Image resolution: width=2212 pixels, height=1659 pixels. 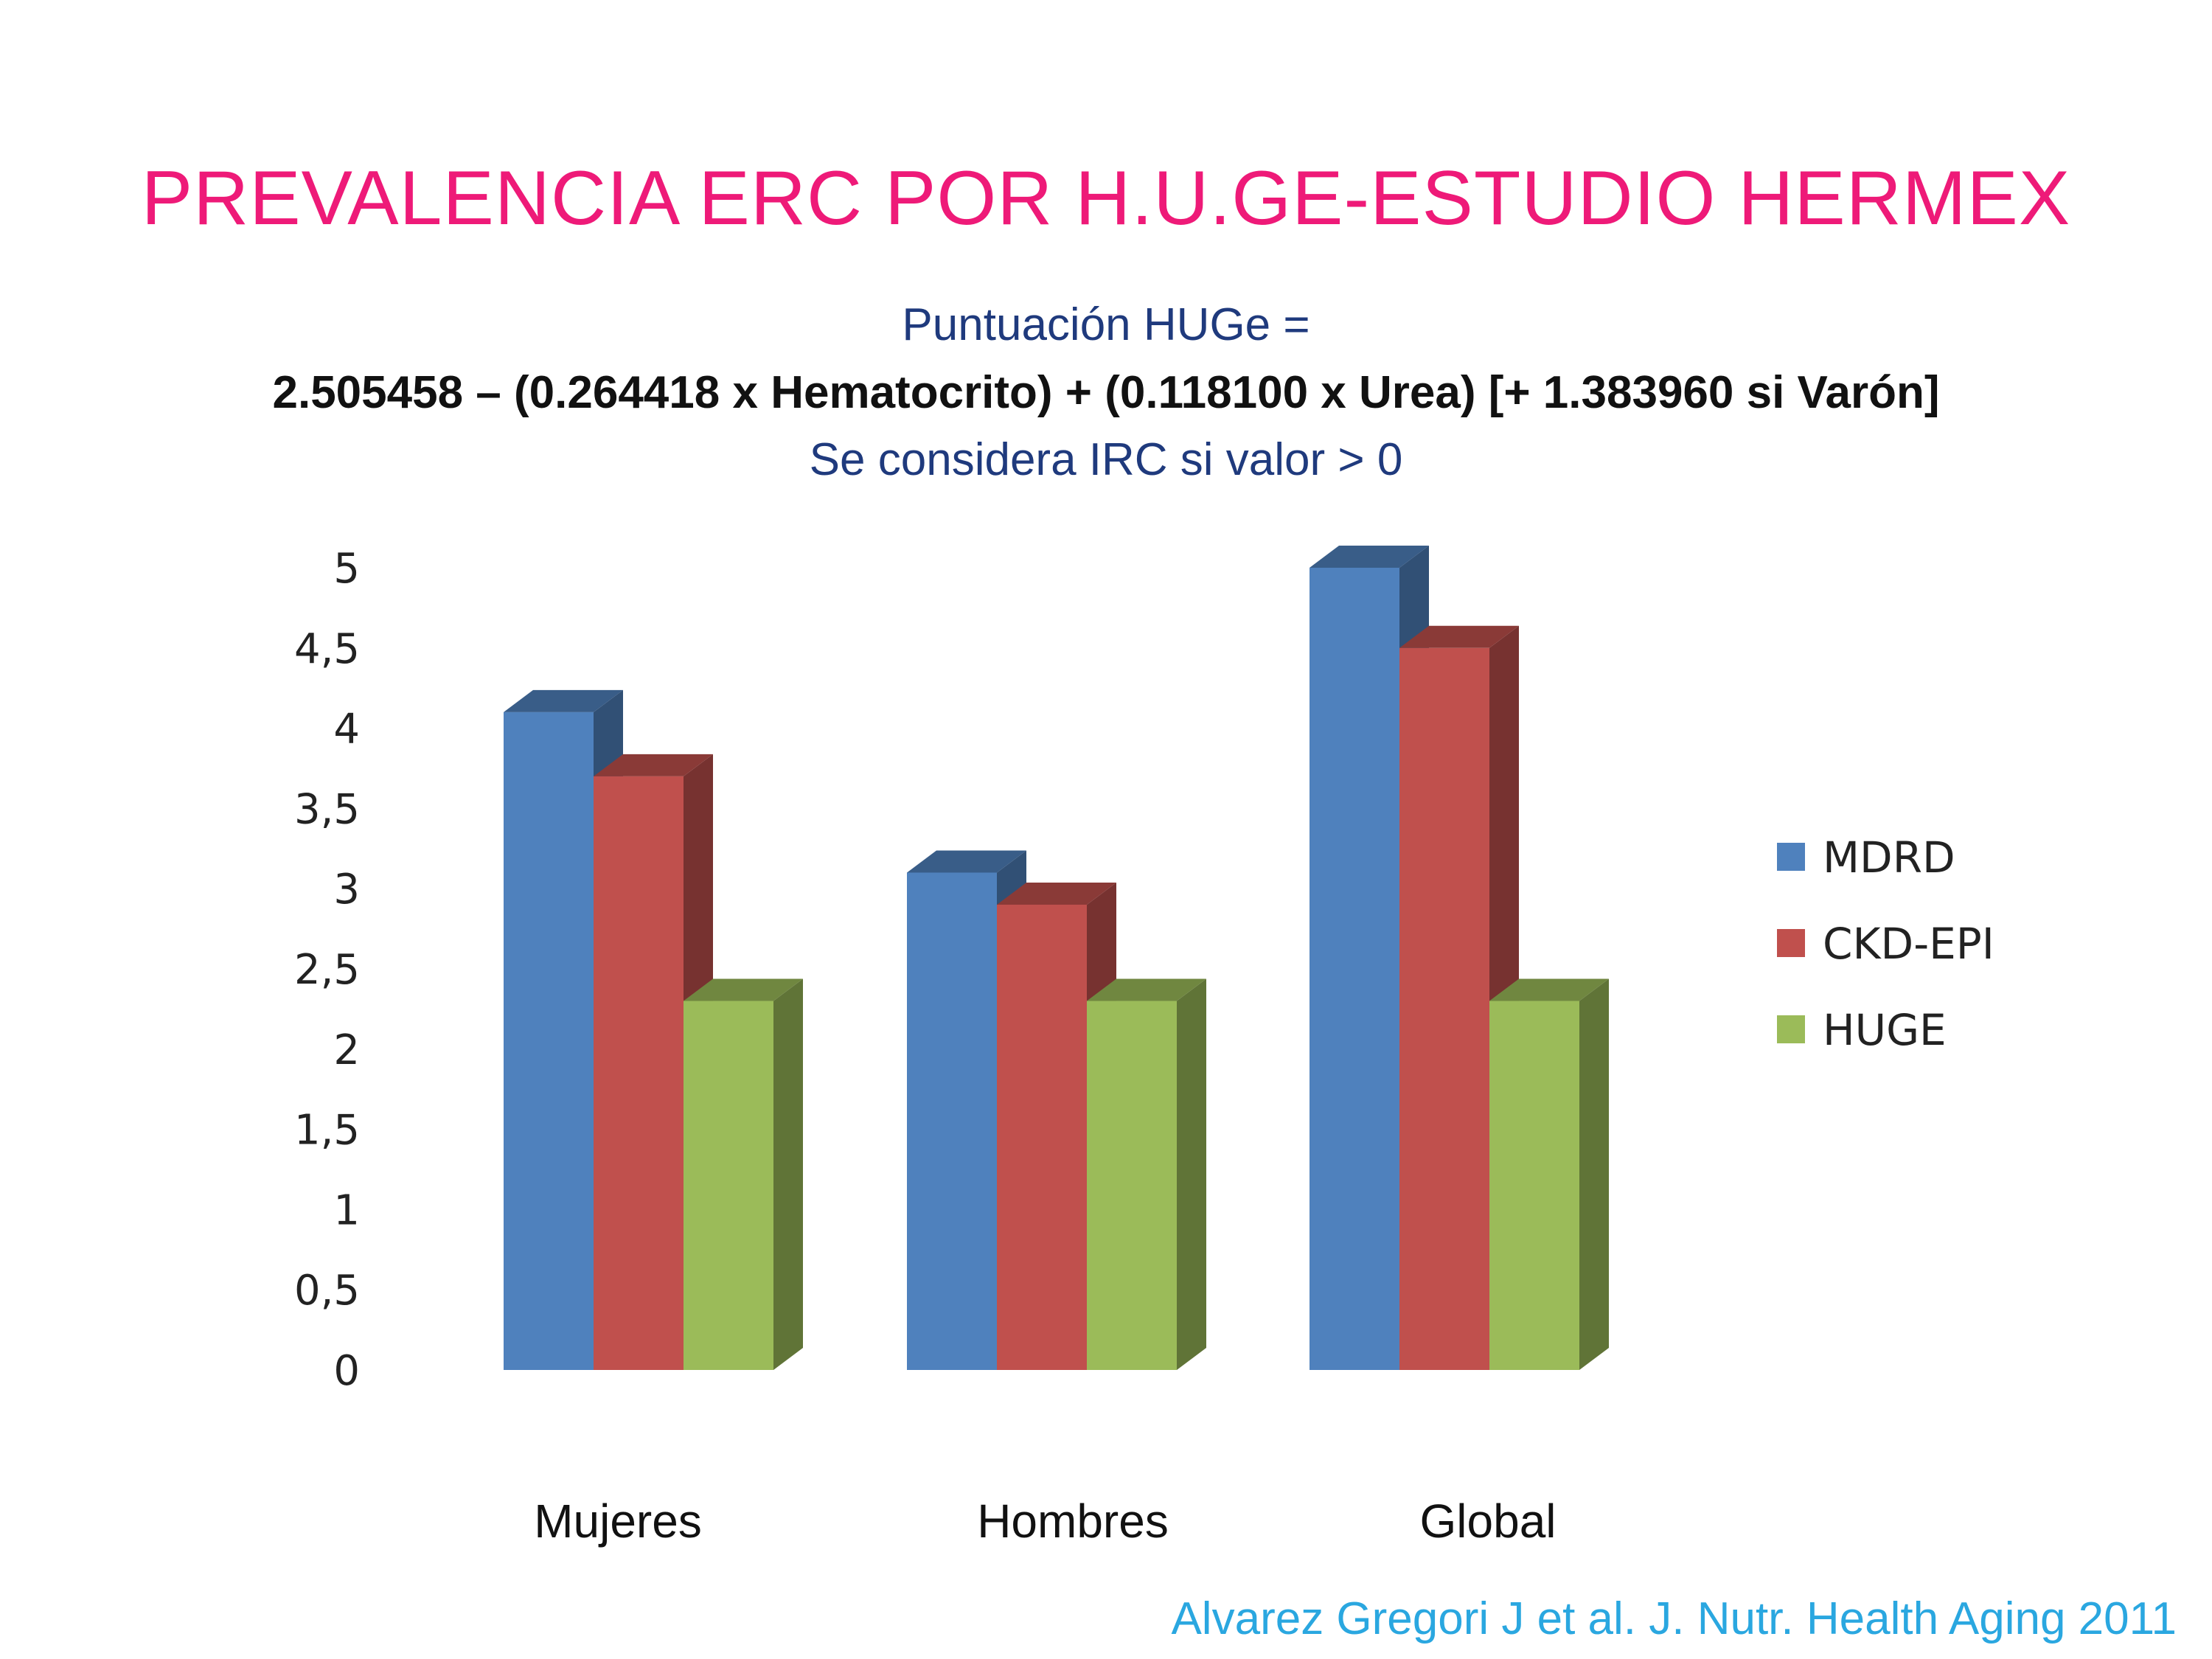 What do you see at coordinates (618, 1521) in the screenshot?
I see `x-category-label: Mujeres` at bounding box center [618, 1521].